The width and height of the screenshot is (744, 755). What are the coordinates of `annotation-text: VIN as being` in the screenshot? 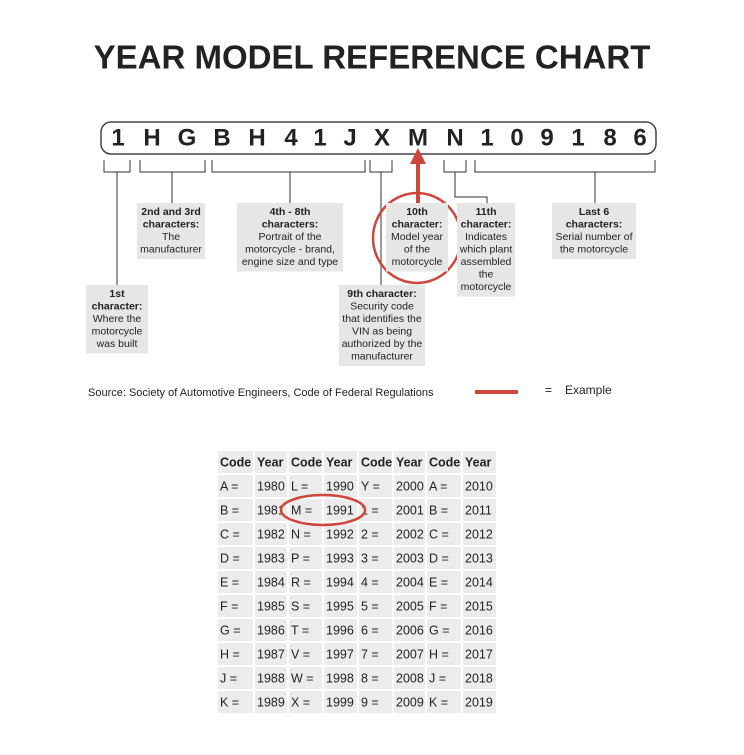 It's located at (382, 332).